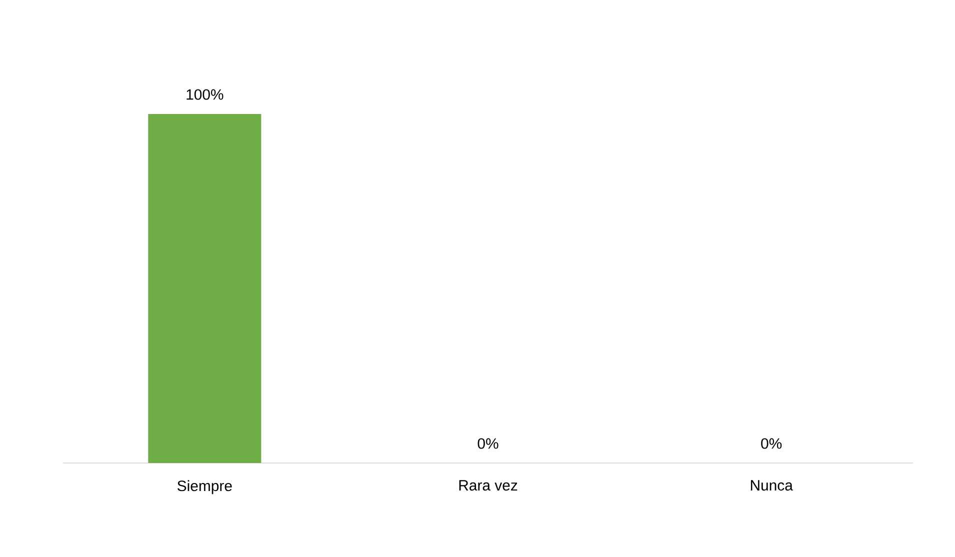 Image resolution: width=955 pixels, height=557 pixels. What do you see at coordinates (771, 485) in the screenshot?
I see `x-tick-label: Nunca` at bounding box center [771, 485].